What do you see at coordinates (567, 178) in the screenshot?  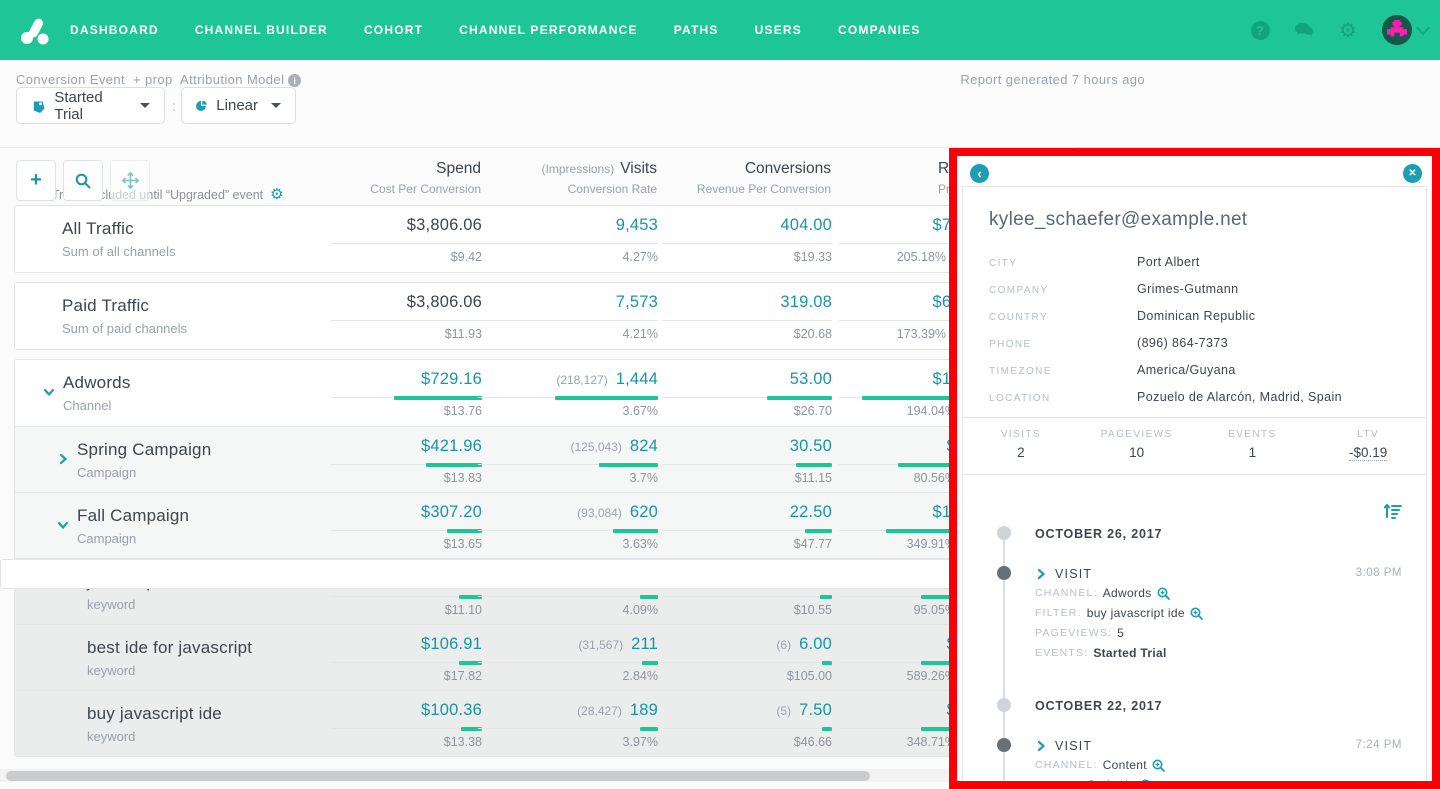 I see `column-header-visits: (Impressions) Visits Conversion Rate` at bounding box center [567, 178].